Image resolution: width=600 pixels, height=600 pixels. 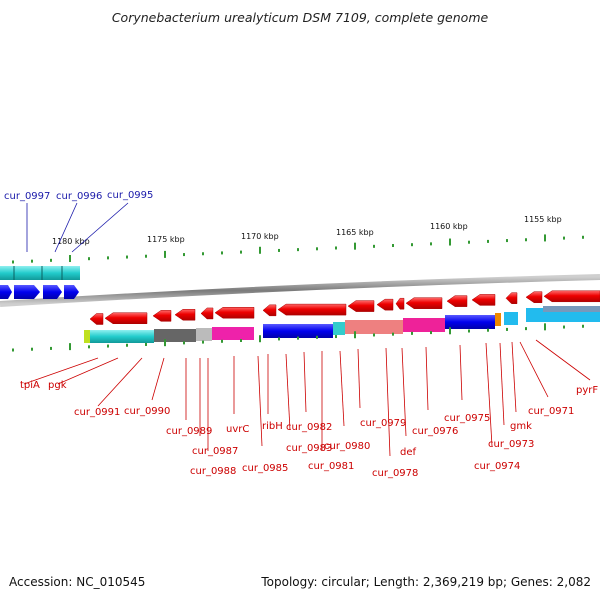 What do you see at coordinates (331, 466) in the screenshot?
I see `gene-label-cur_0981: cur_0981` at bounding box center [331, 466].